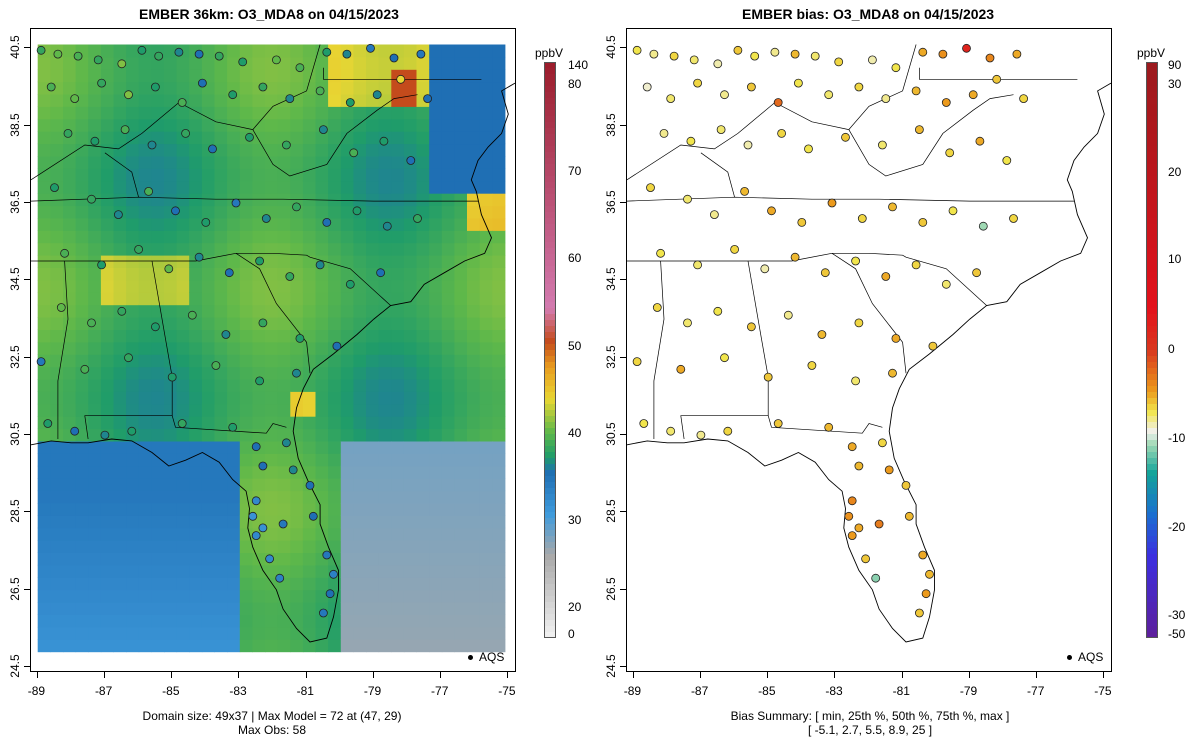 Image resolution: width=1200 pixels, height=750 pixels. I want to click on right-x-tick-label: -89, so click(632, 691).